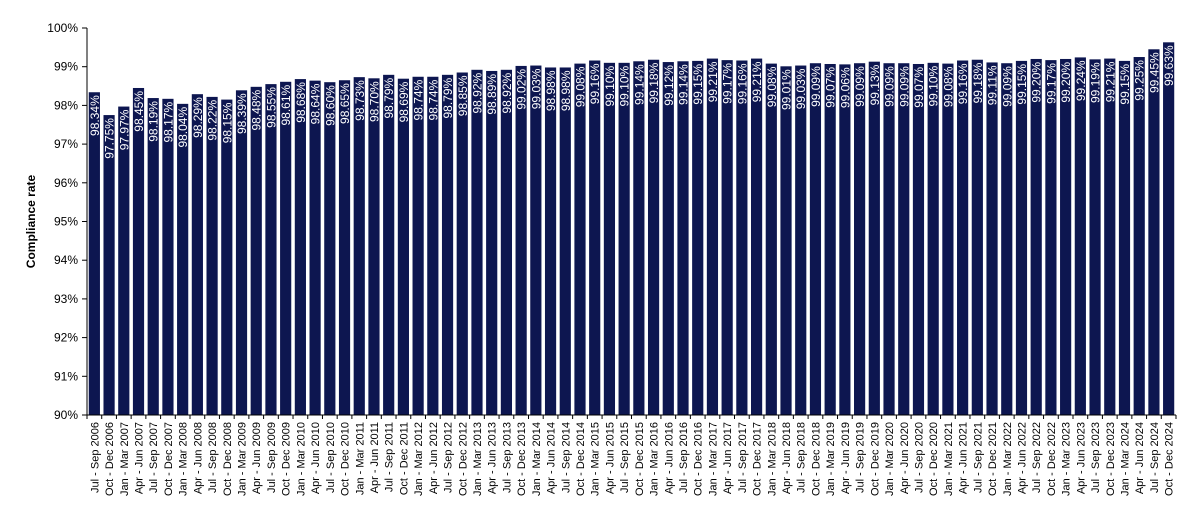 The height and width of the screenshot is (523, 1194). What do you see at coordinates (243, 459) in the screenshot?
I see `x-tick-label: Jan - Mar 2009` at bounding box center [243, 459].